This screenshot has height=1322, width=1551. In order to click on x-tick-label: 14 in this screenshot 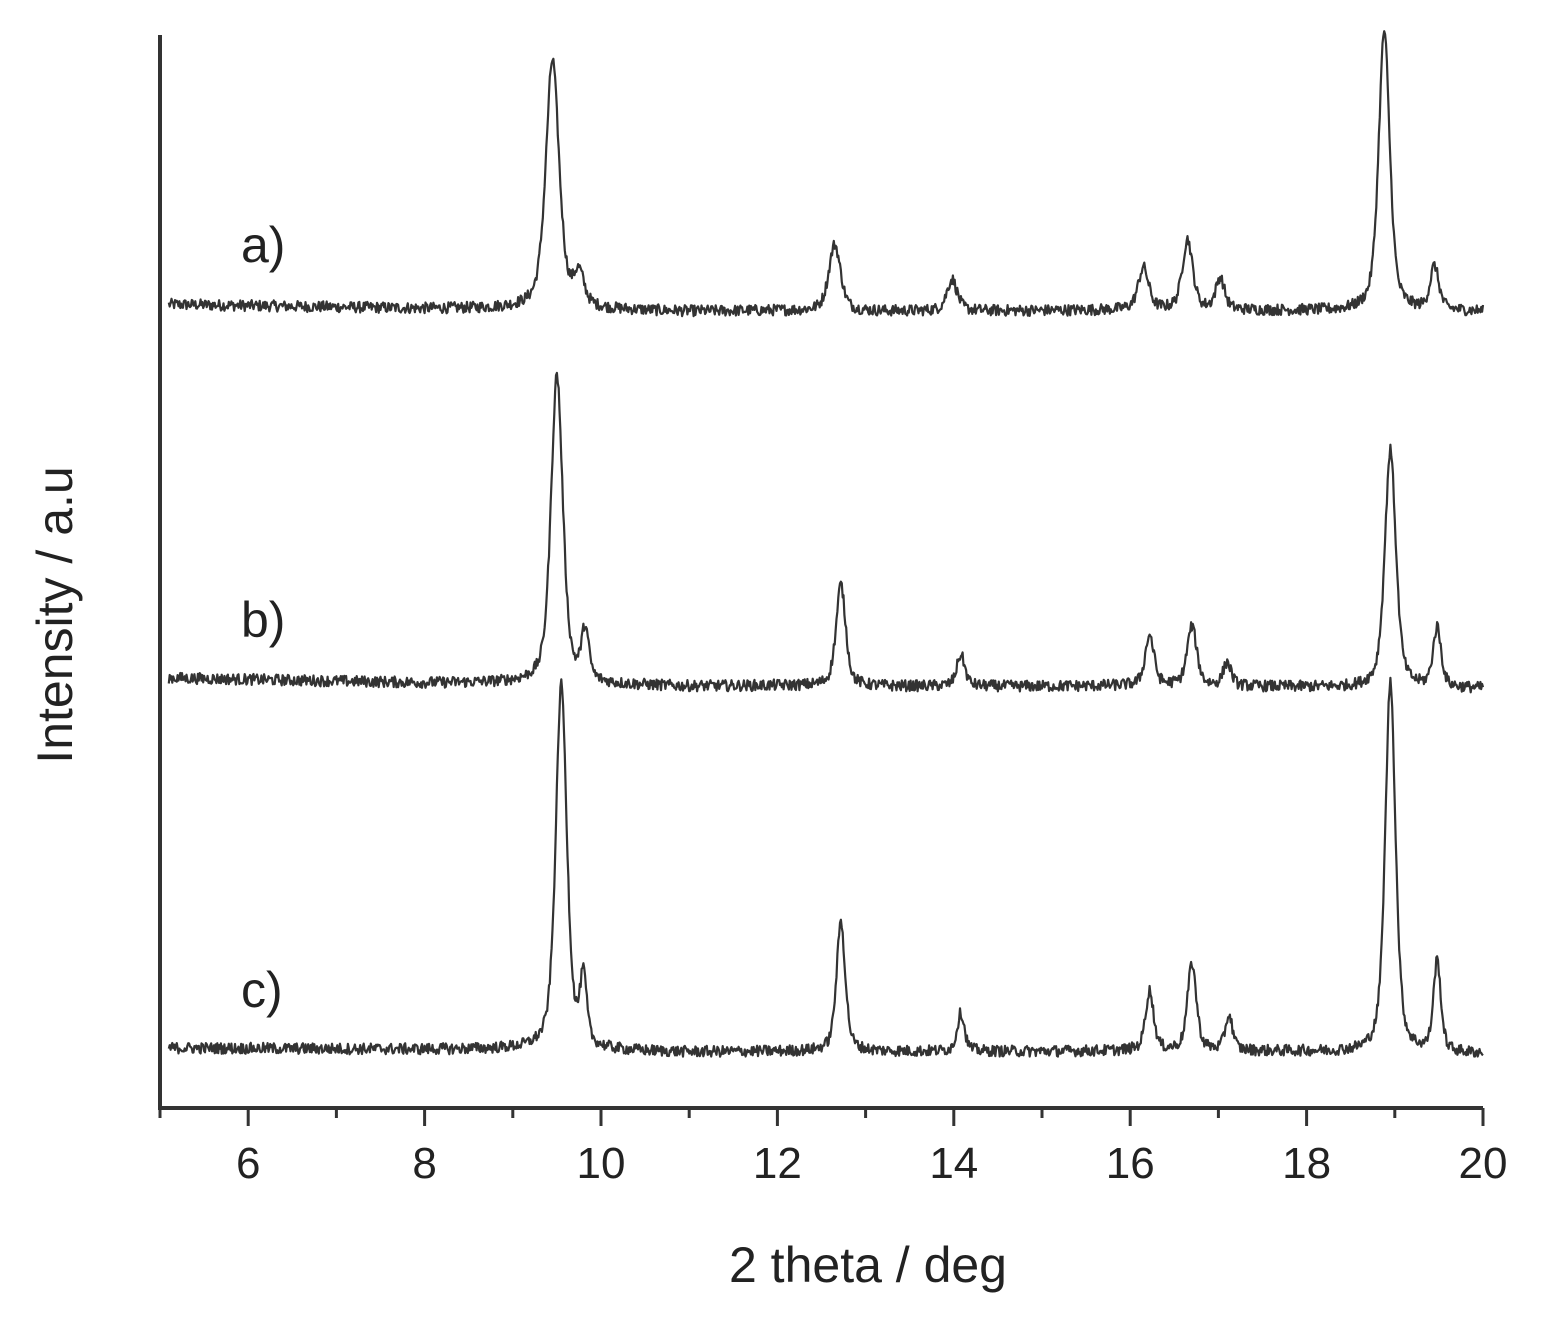, I will do `click(953, 1163)`.